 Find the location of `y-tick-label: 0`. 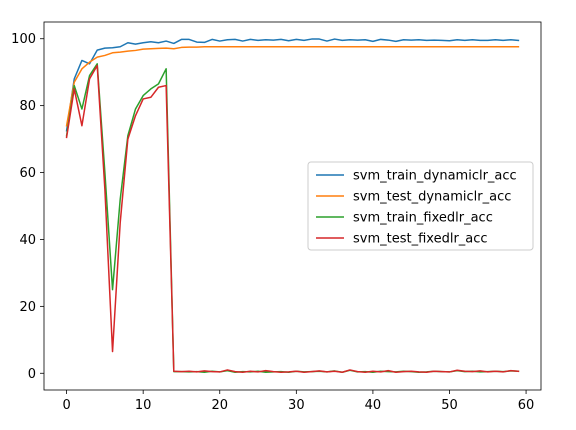

y-tick-label: 0 is located at coordinates (32, 374).